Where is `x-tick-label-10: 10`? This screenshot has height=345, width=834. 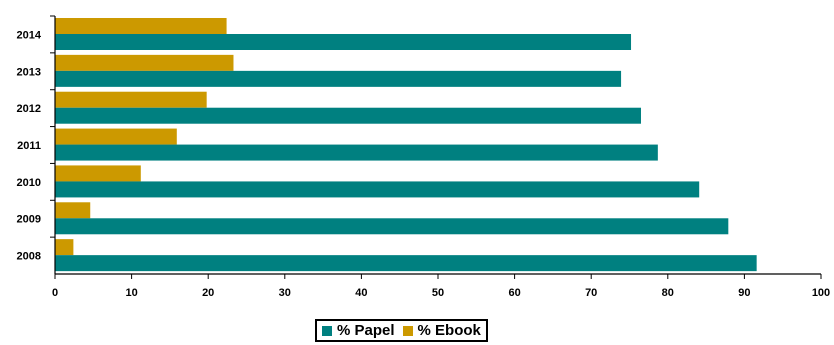
x-tick-label-10: 10 is located at coordinates (131, 293).